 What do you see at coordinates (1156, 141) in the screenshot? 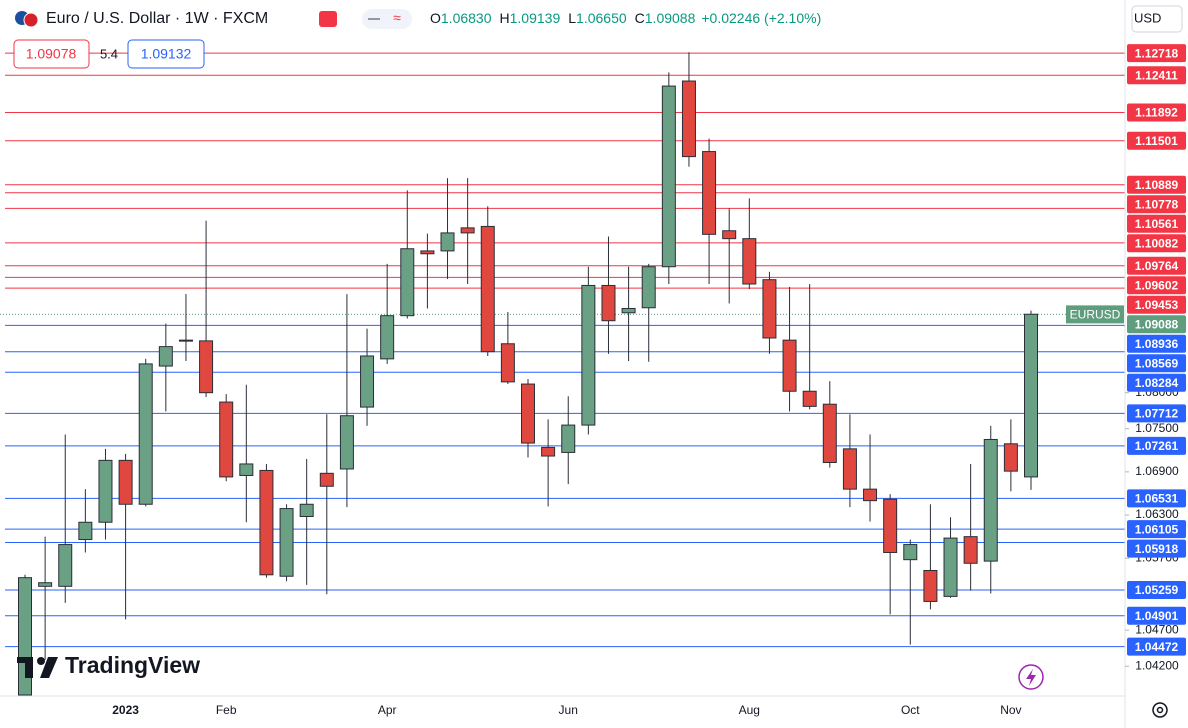
I see `level-label: 1.11501` at bounding box center [1156, 141].